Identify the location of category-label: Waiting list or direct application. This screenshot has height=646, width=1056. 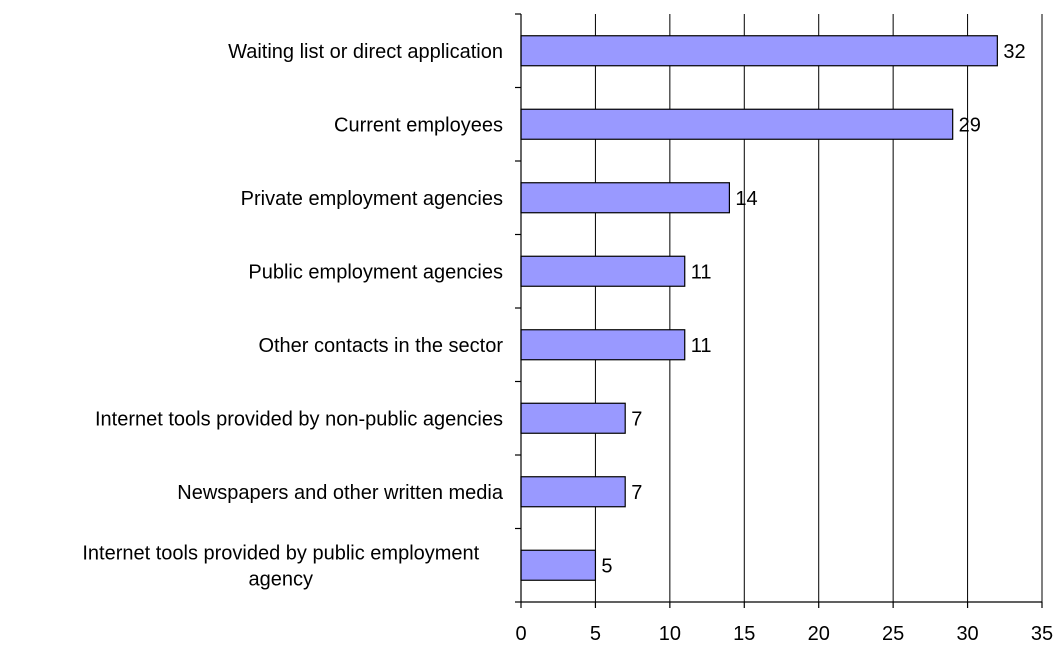
(365, 52).